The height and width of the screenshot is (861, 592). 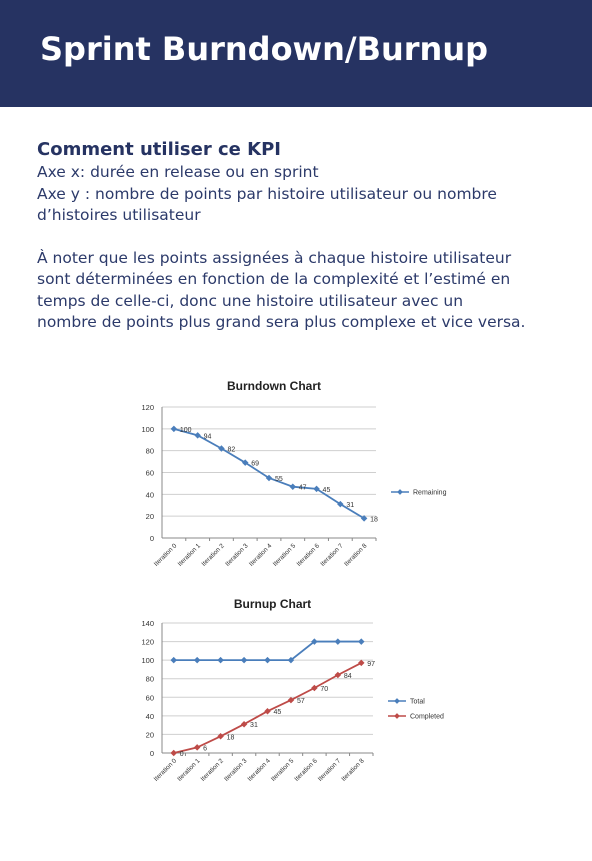 I want to click on axis-line: Axe x: durée en release ou en sprint, so click(x=178, y=172).